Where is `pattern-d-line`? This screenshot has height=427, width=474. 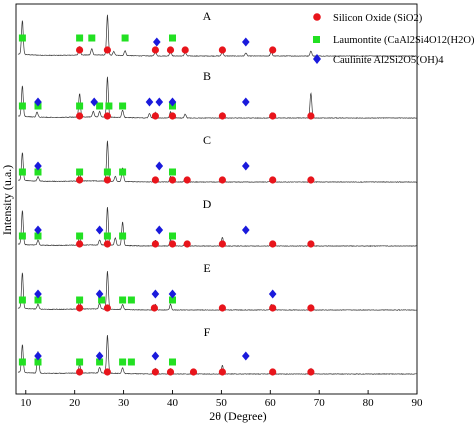 pattern-d-line is located at coordinates (217, 227).